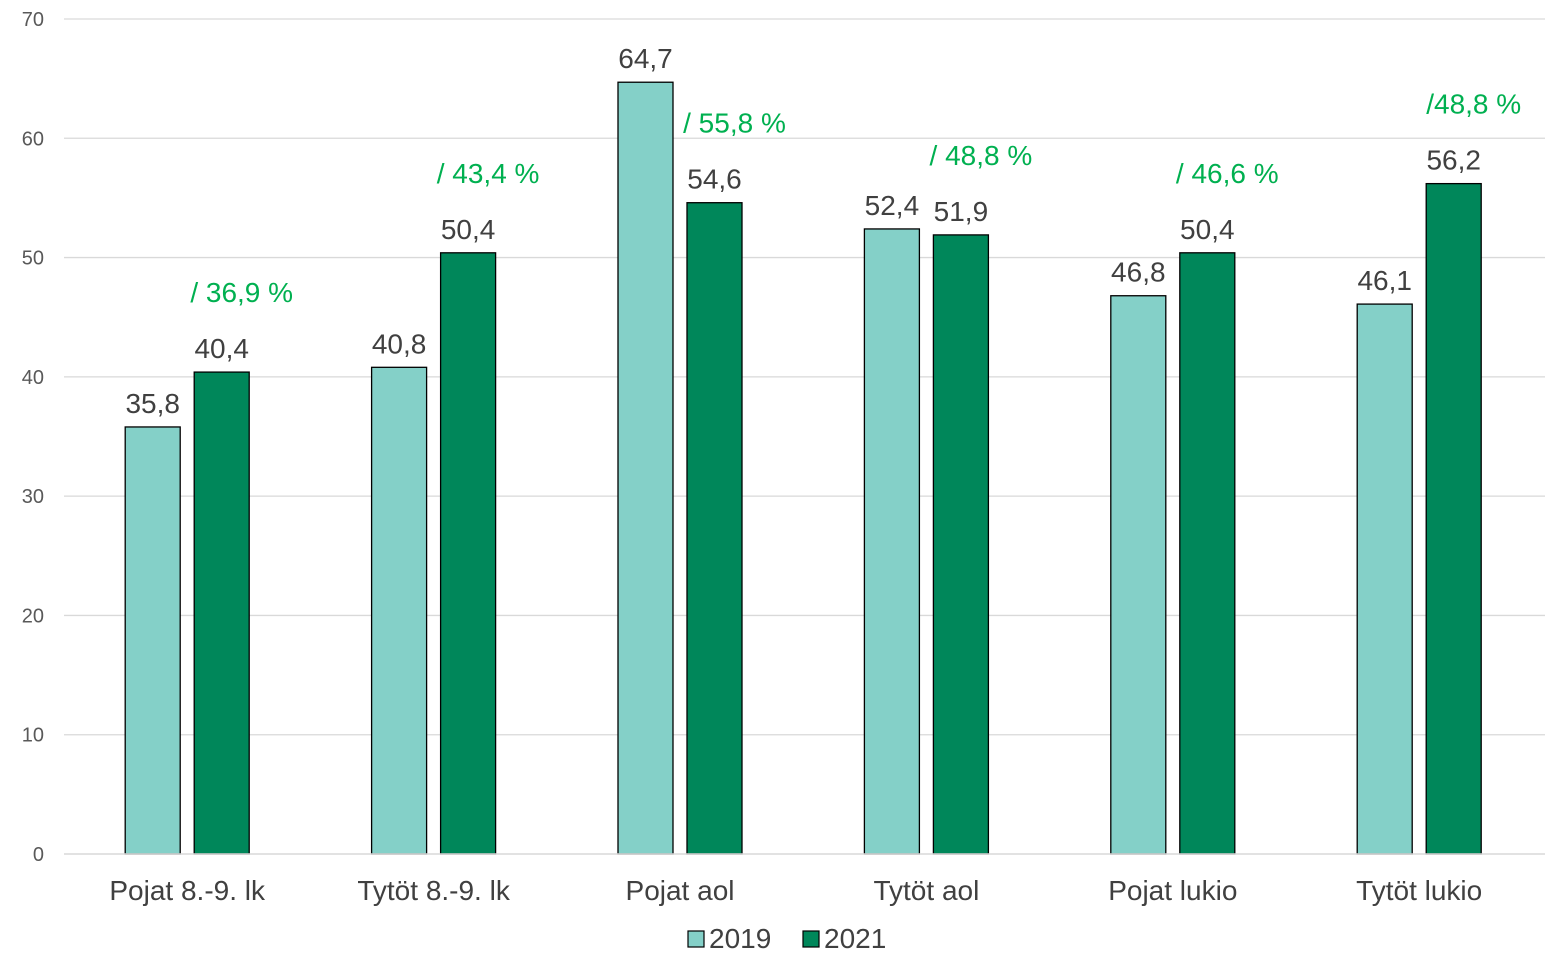 The width and height of the screenshot is (1552, 964). Describe the element at coordinates (38, 855) in the screenshot. I see `y-tick-label: 0` at that location.